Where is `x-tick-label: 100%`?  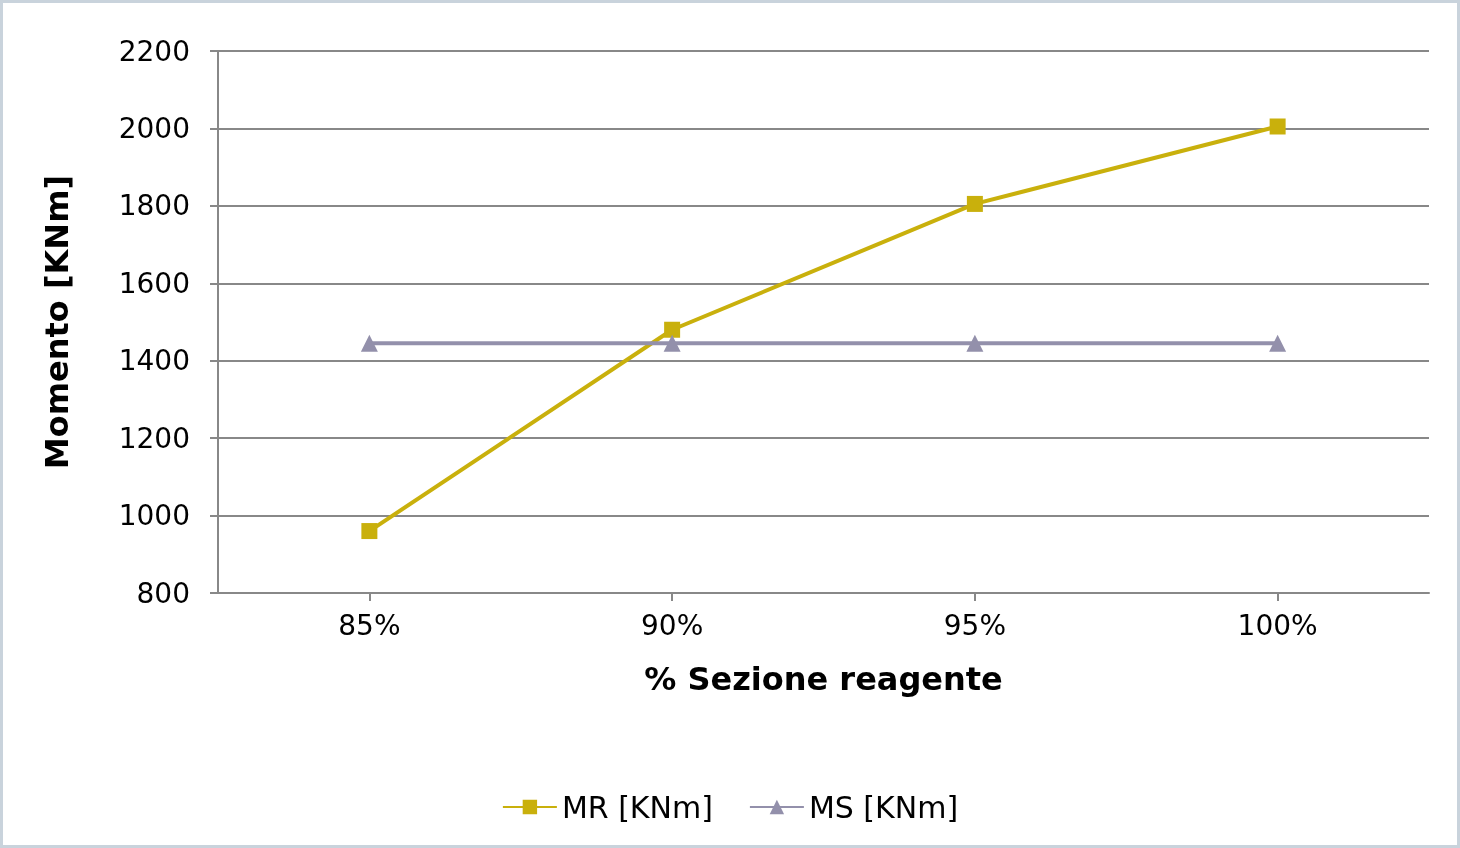
x-tick-label: 100% is located at coordinates (1277, 625).